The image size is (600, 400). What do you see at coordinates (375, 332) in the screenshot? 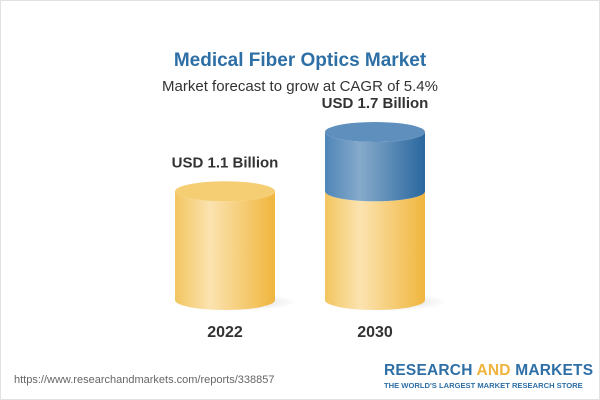
I see `x-tick-label: 2030` at bounding box center [375, 332].